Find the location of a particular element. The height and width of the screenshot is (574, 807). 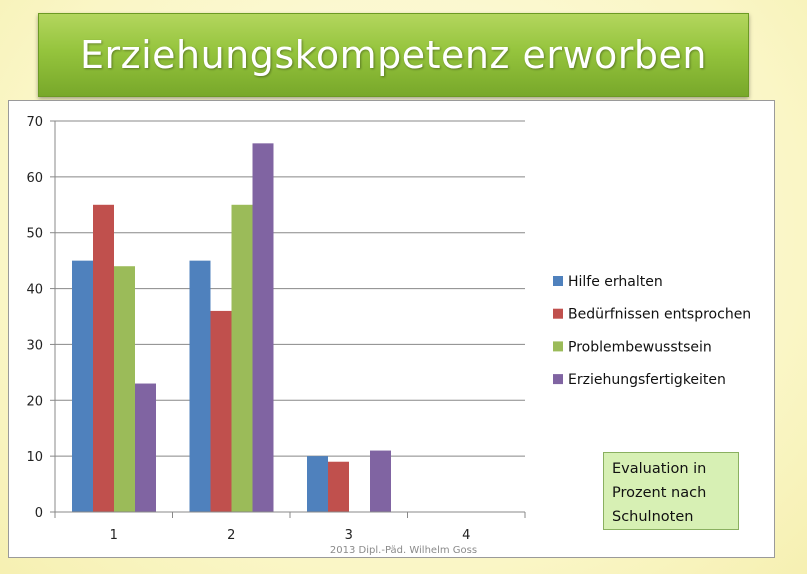

x-tick-label: 3 is located at coordinates (349, 535).